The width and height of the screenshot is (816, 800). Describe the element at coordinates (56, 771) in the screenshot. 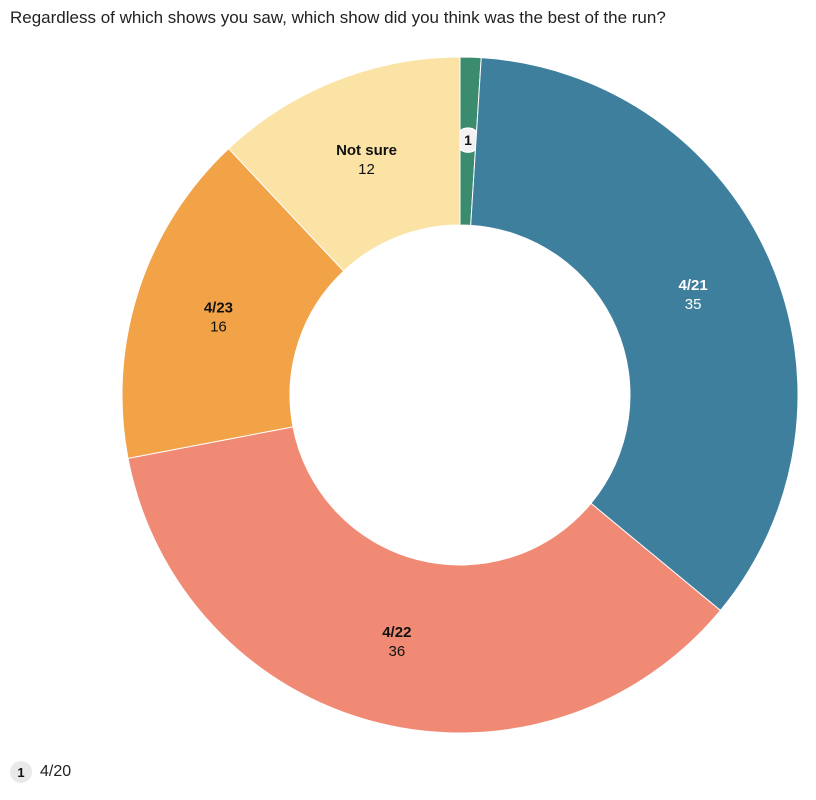

I see `footnote-text: 4/20` at that location.